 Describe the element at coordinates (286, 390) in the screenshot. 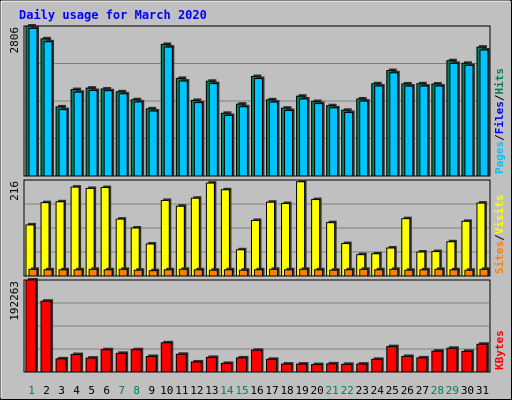

I see `day-label-18: 18` at that location.